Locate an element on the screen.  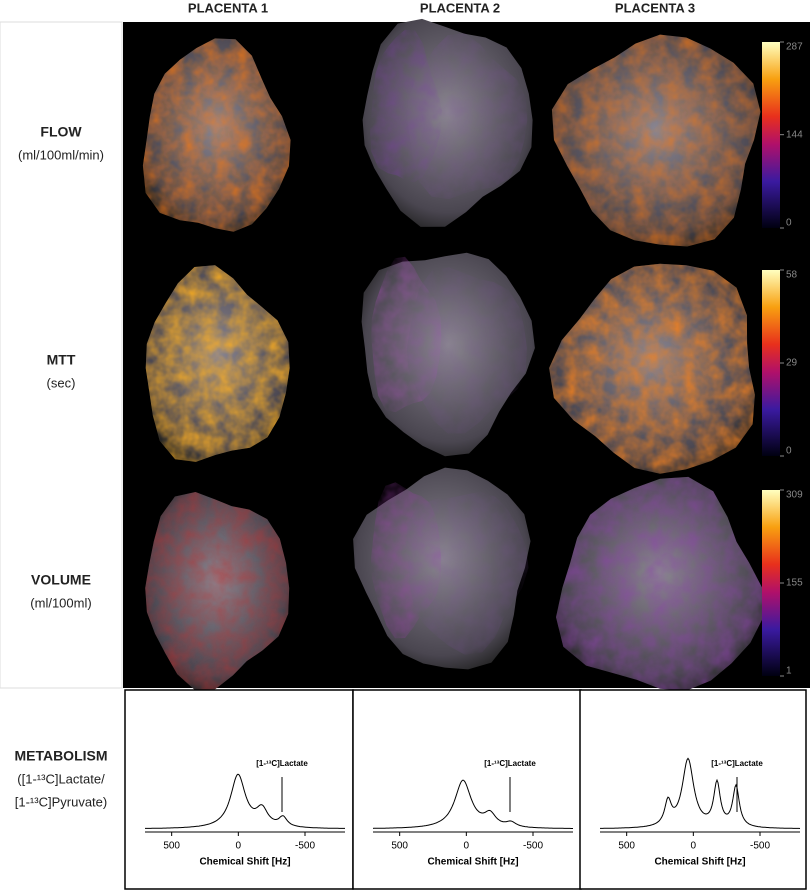
column-header: PLACENTA 1 is located at coordinates (228, 7).